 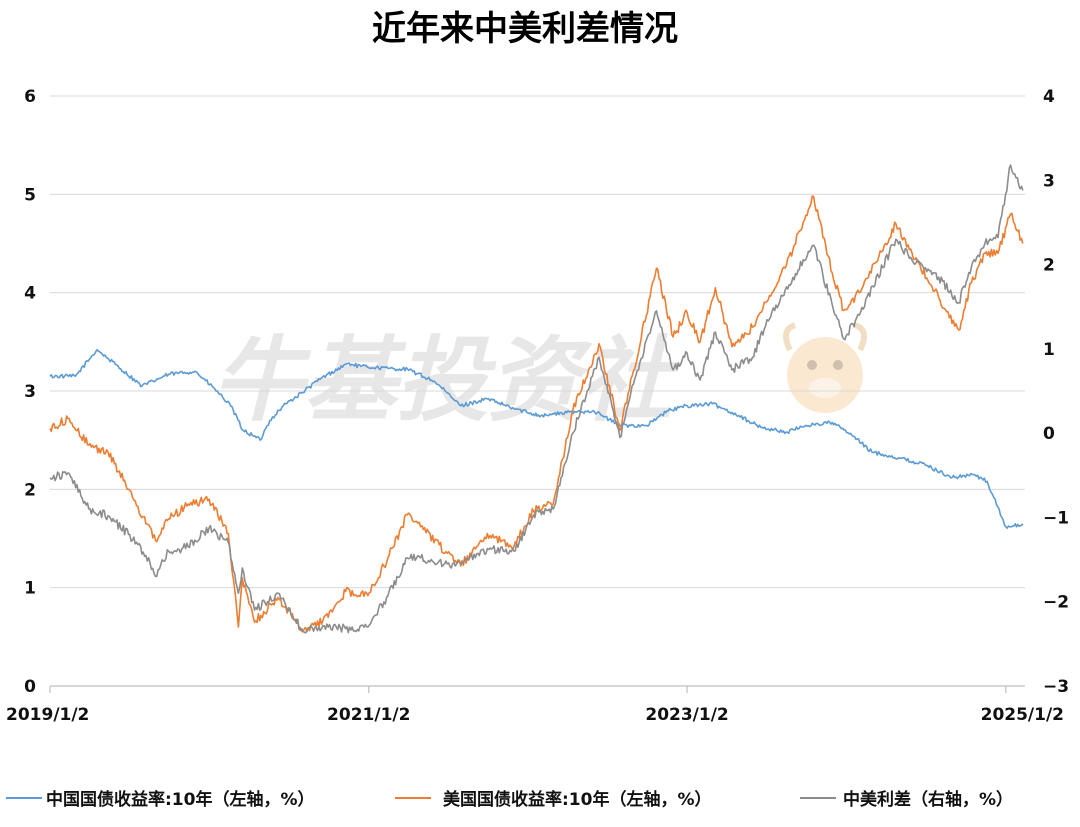 I want to click on y-left-tick-label: 2, so click(x=30, y=490).